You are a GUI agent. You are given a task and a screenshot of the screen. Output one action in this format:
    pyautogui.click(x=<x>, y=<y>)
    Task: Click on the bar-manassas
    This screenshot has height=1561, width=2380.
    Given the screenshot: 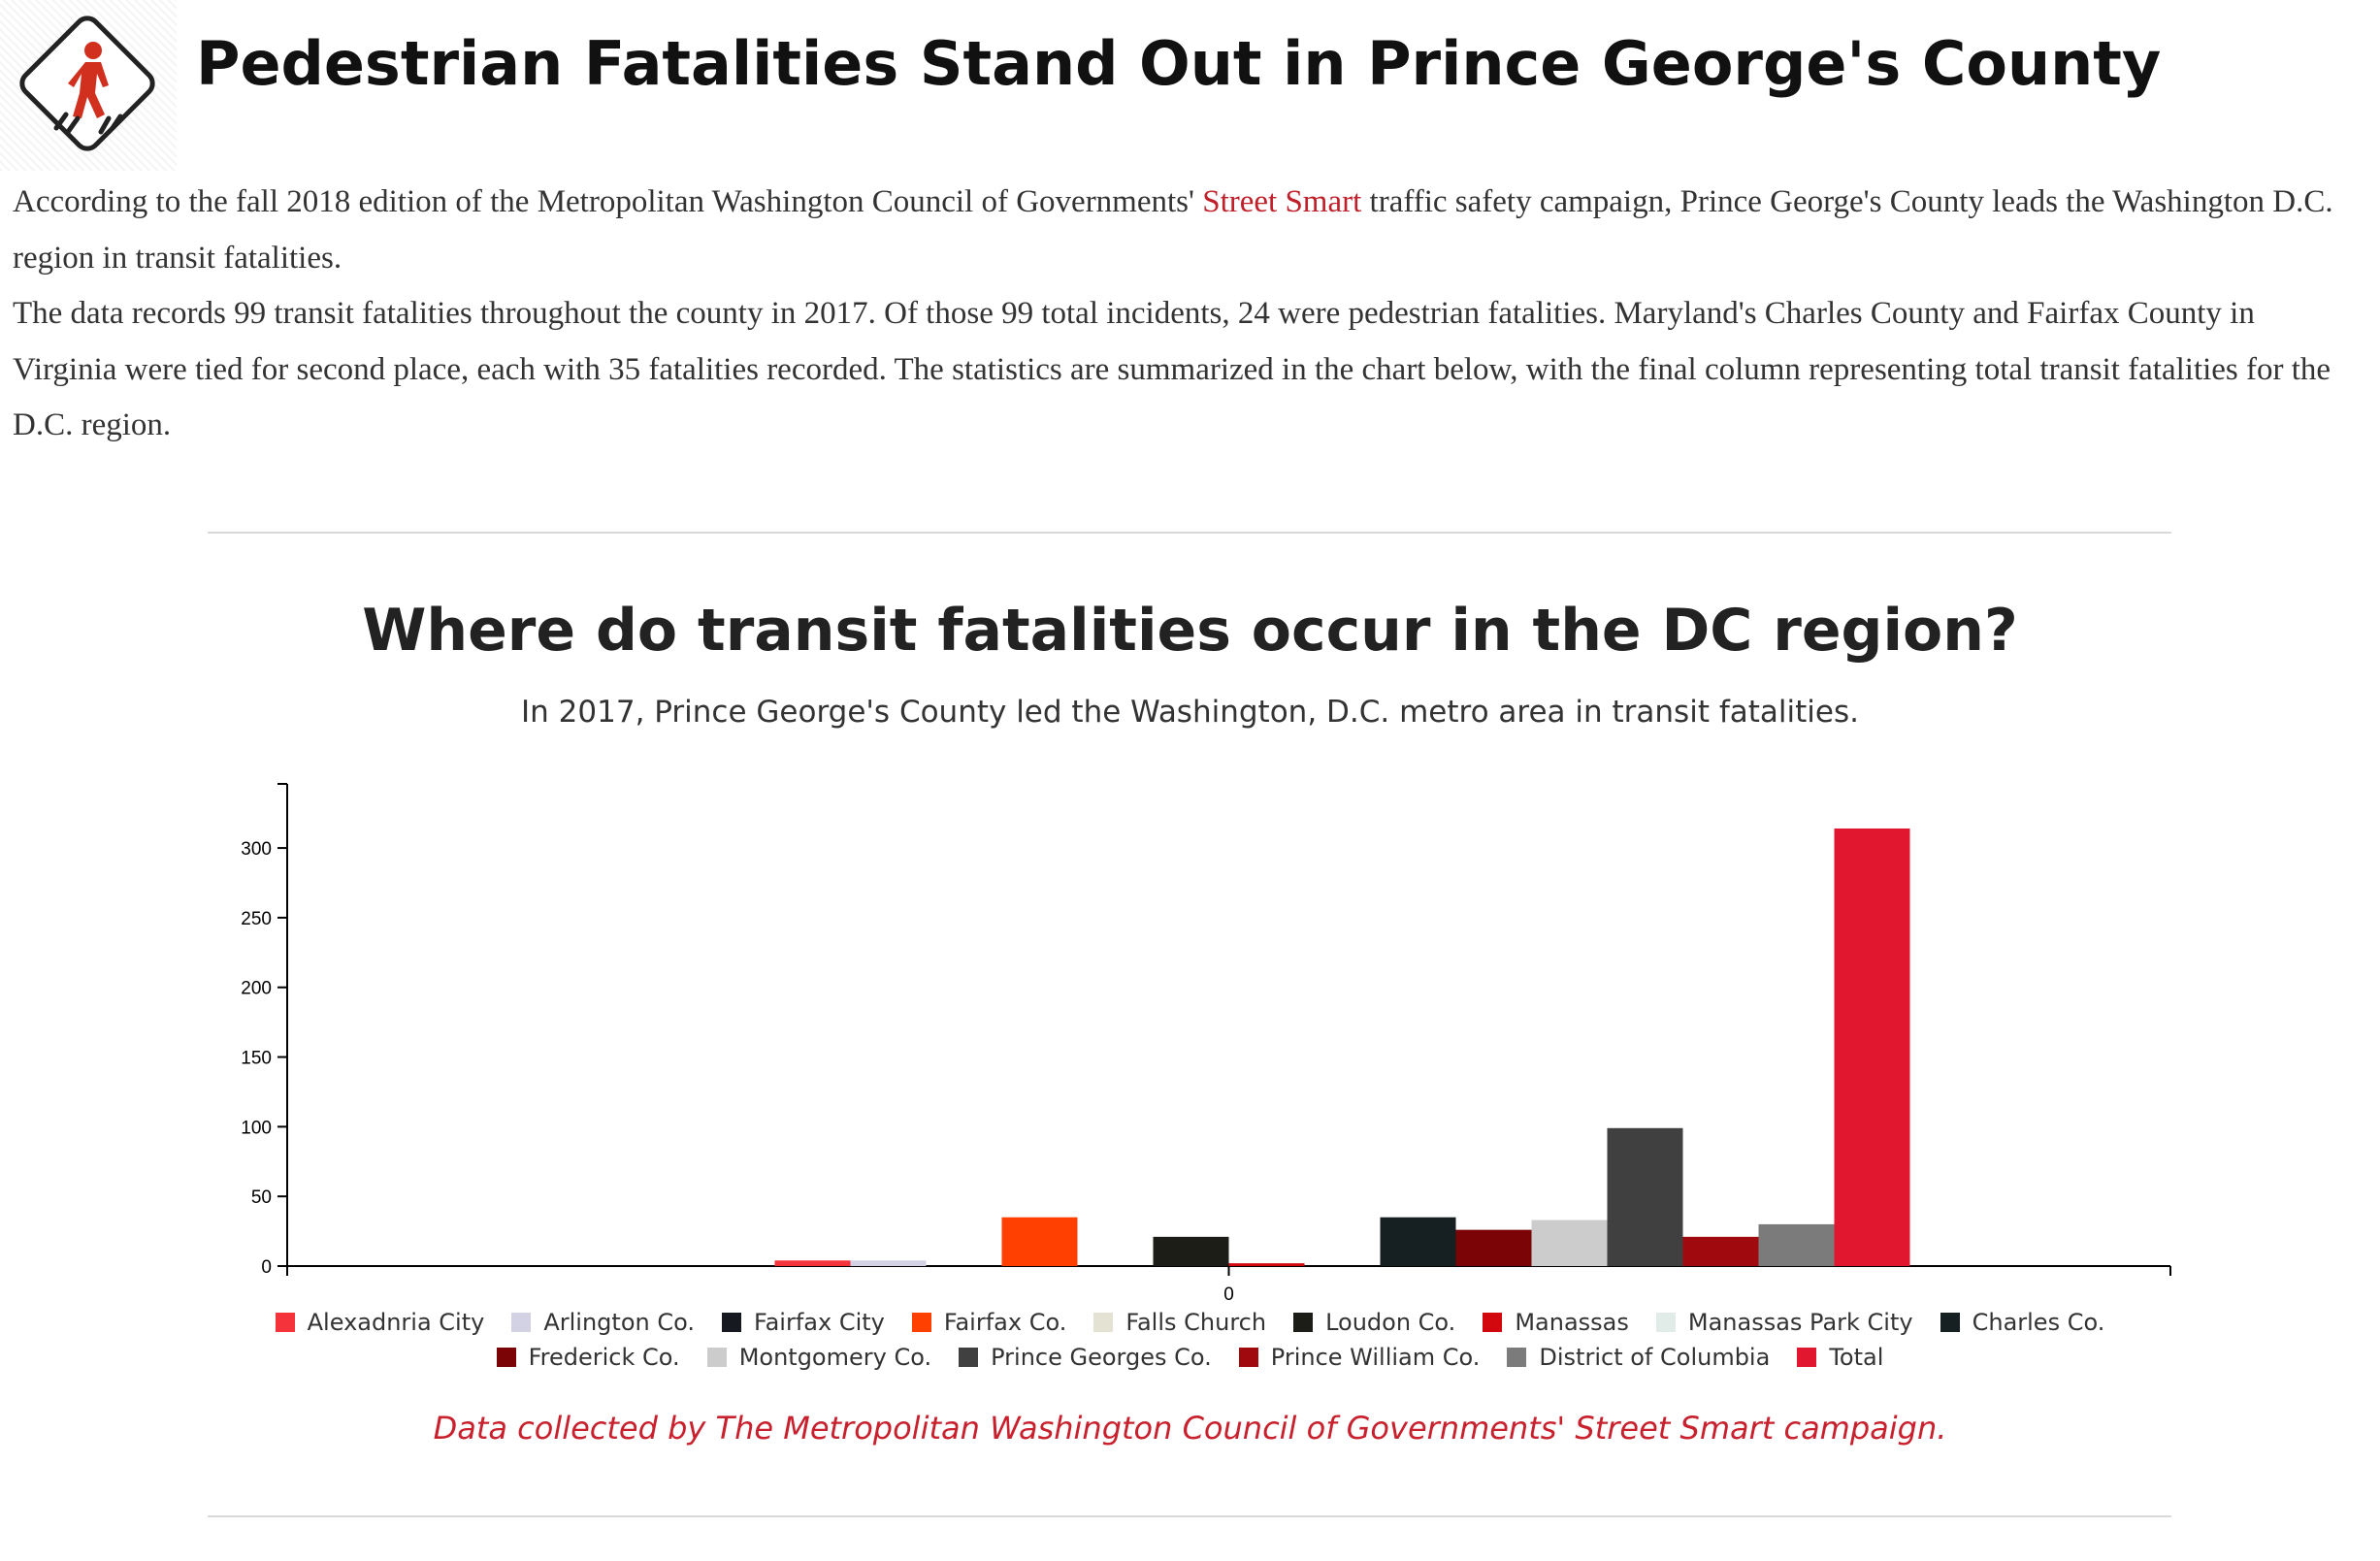 What is the action you would take?
    pyautogui.click(x=1266, y=1264)
    